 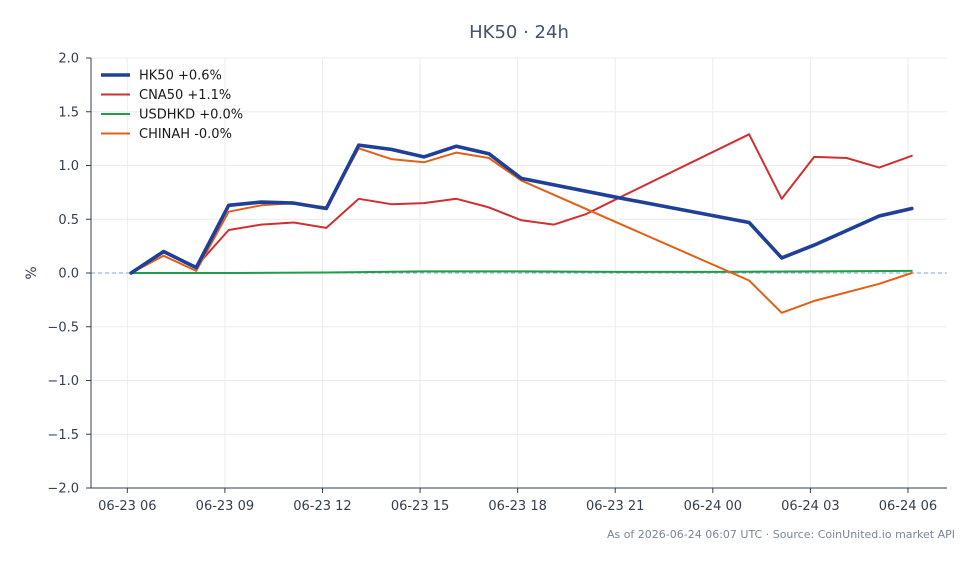 I want to click on legend-label: CNA50 +1.1%, so click(x=185, y=95).